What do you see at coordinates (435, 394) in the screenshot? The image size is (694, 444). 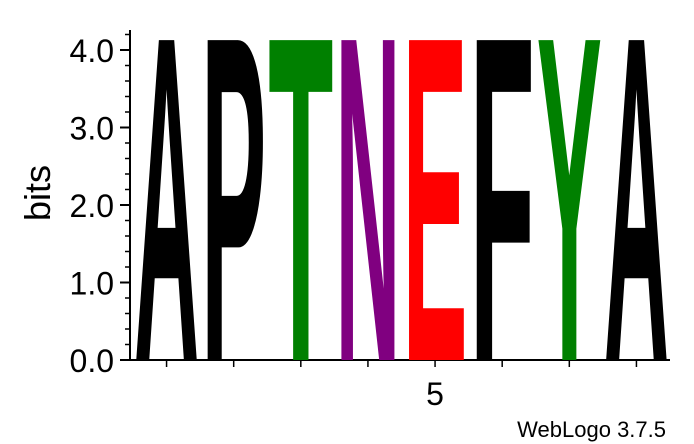 I see `x-tick-label: 5` at bounding box center [435, 394].